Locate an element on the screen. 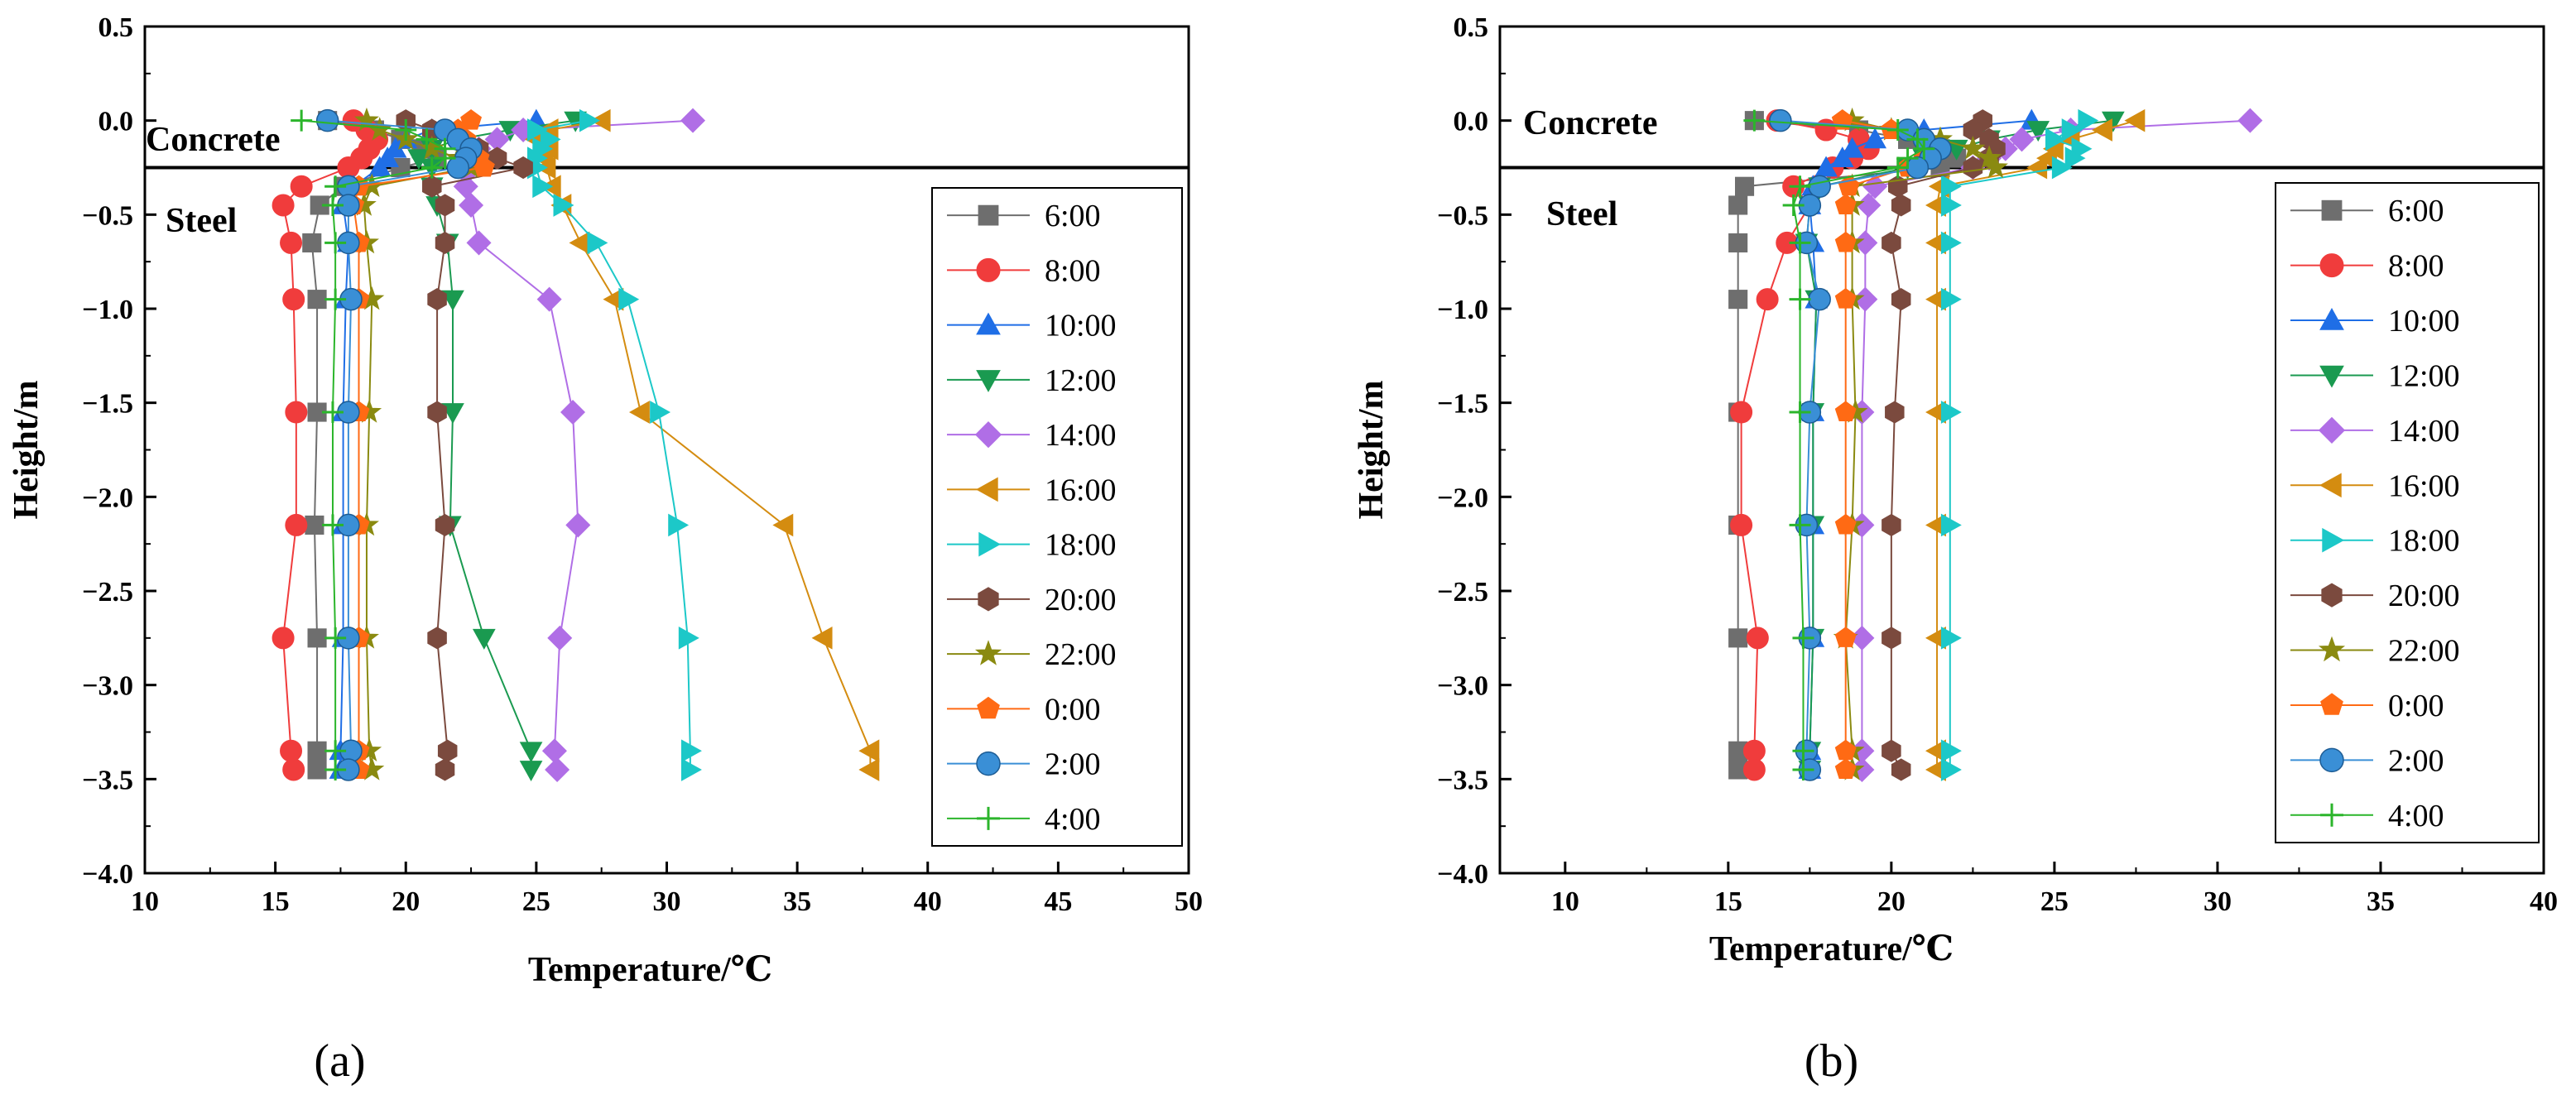  y-tick-label: −3.5 is located at coordinates (1462, 780).